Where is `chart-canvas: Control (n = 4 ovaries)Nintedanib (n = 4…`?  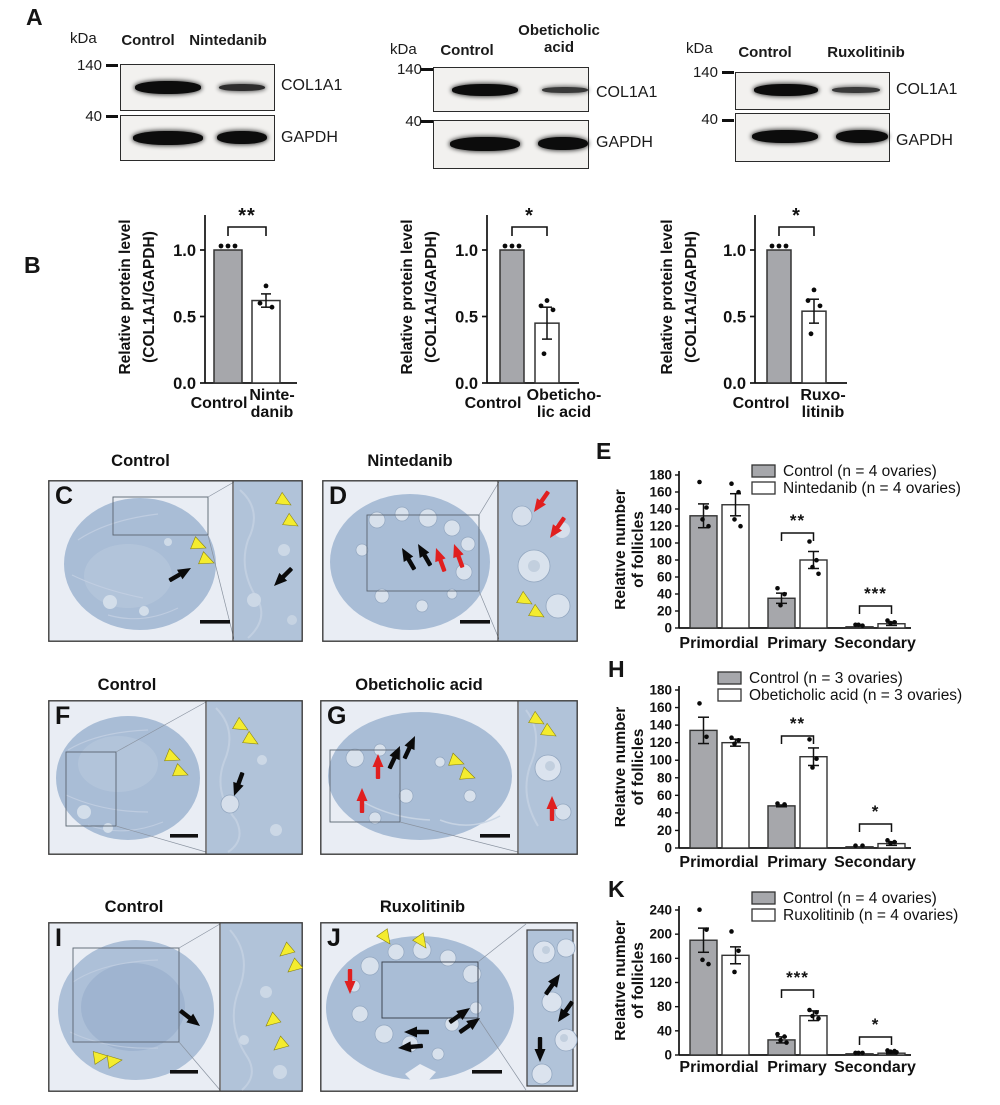 chart-canvas: Control (n = 4 ovaries)Nintedanib (n = 4… is located at coordinates (786, 557).